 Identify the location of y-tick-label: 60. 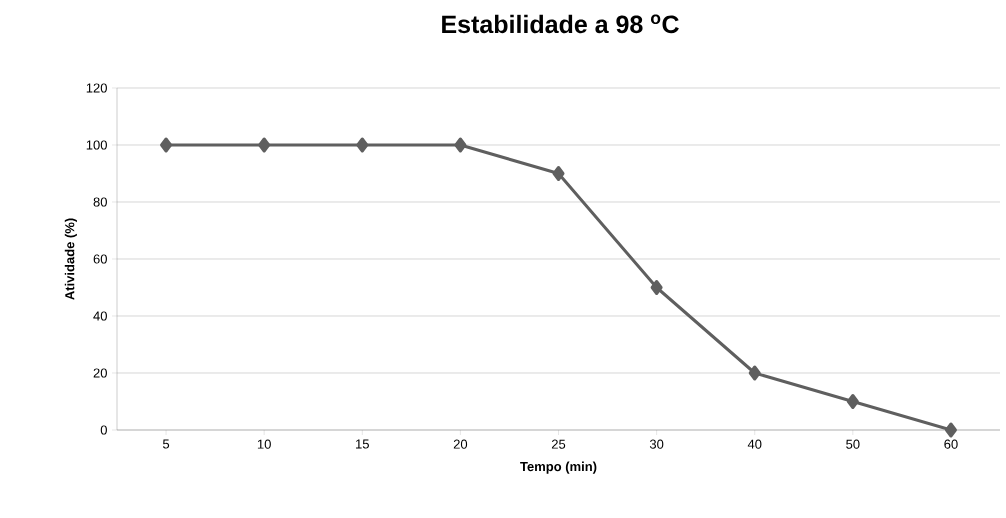
(100, 259).